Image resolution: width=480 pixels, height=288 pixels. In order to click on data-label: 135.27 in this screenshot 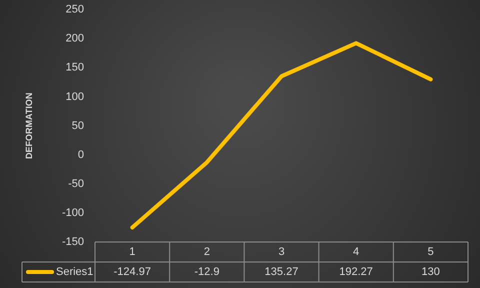, I will do `click(281, 272)`.